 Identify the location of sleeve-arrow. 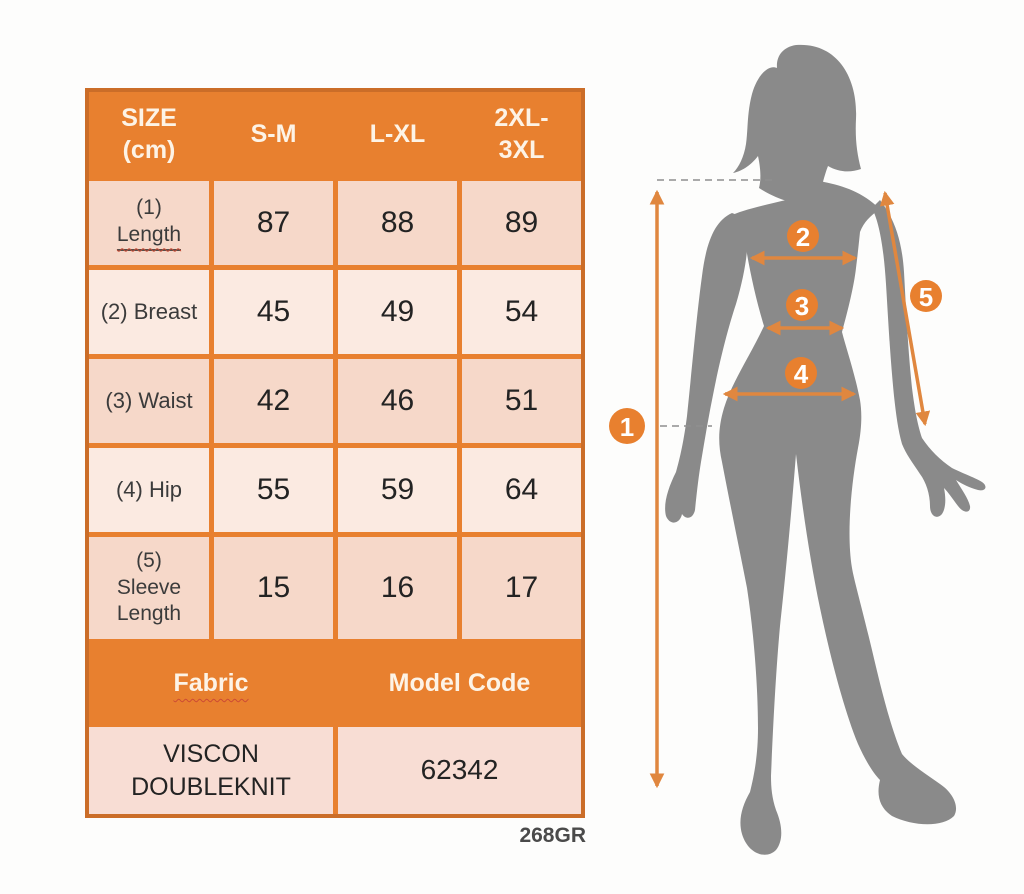
(905, 308).